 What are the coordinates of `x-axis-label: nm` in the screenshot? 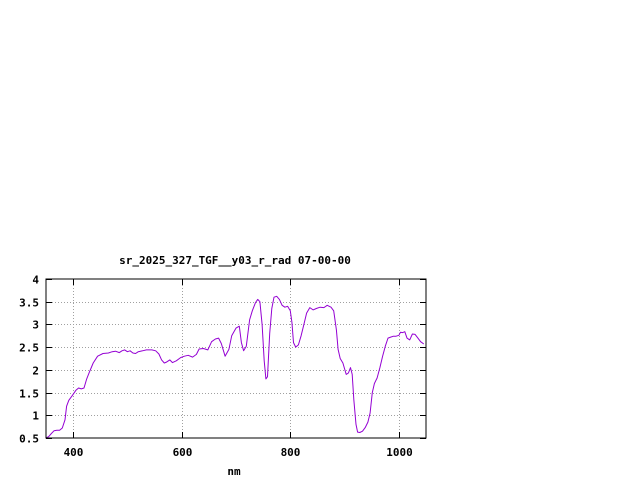 It's located at (234, 471).